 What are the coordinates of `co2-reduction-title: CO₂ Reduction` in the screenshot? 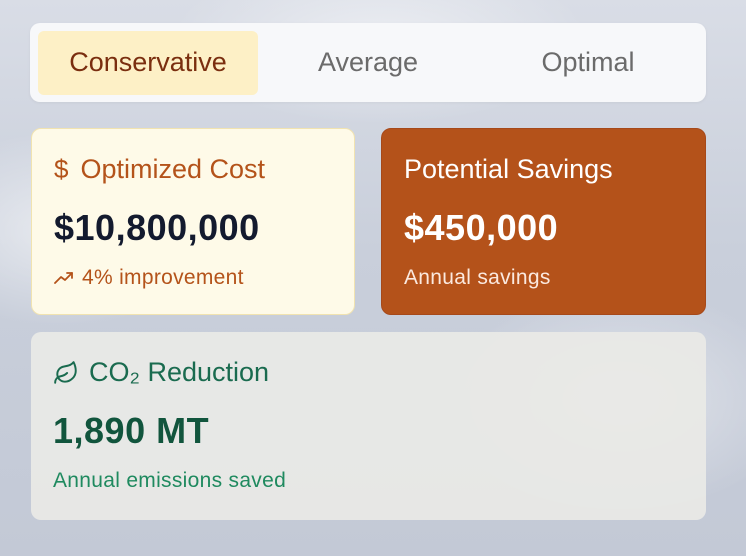 It's located at (161, 372).